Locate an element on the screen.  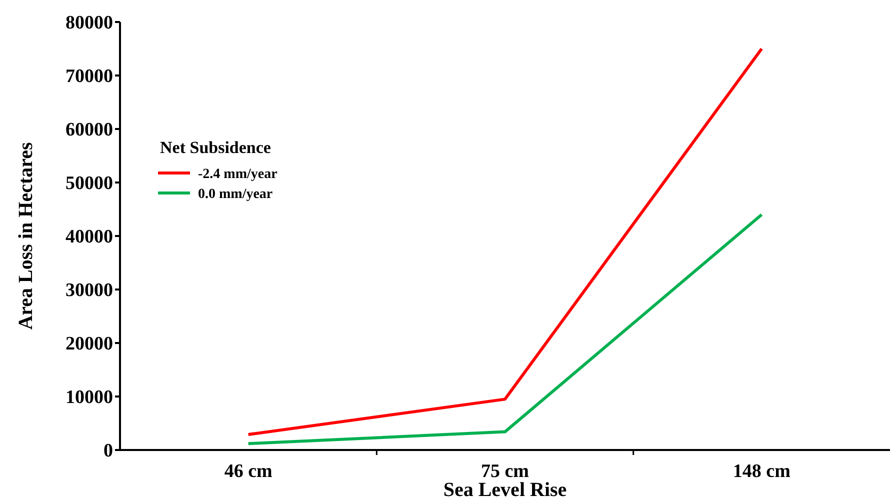
x-axis-title: Sea Level Rise is located at coordinates (505, 489).